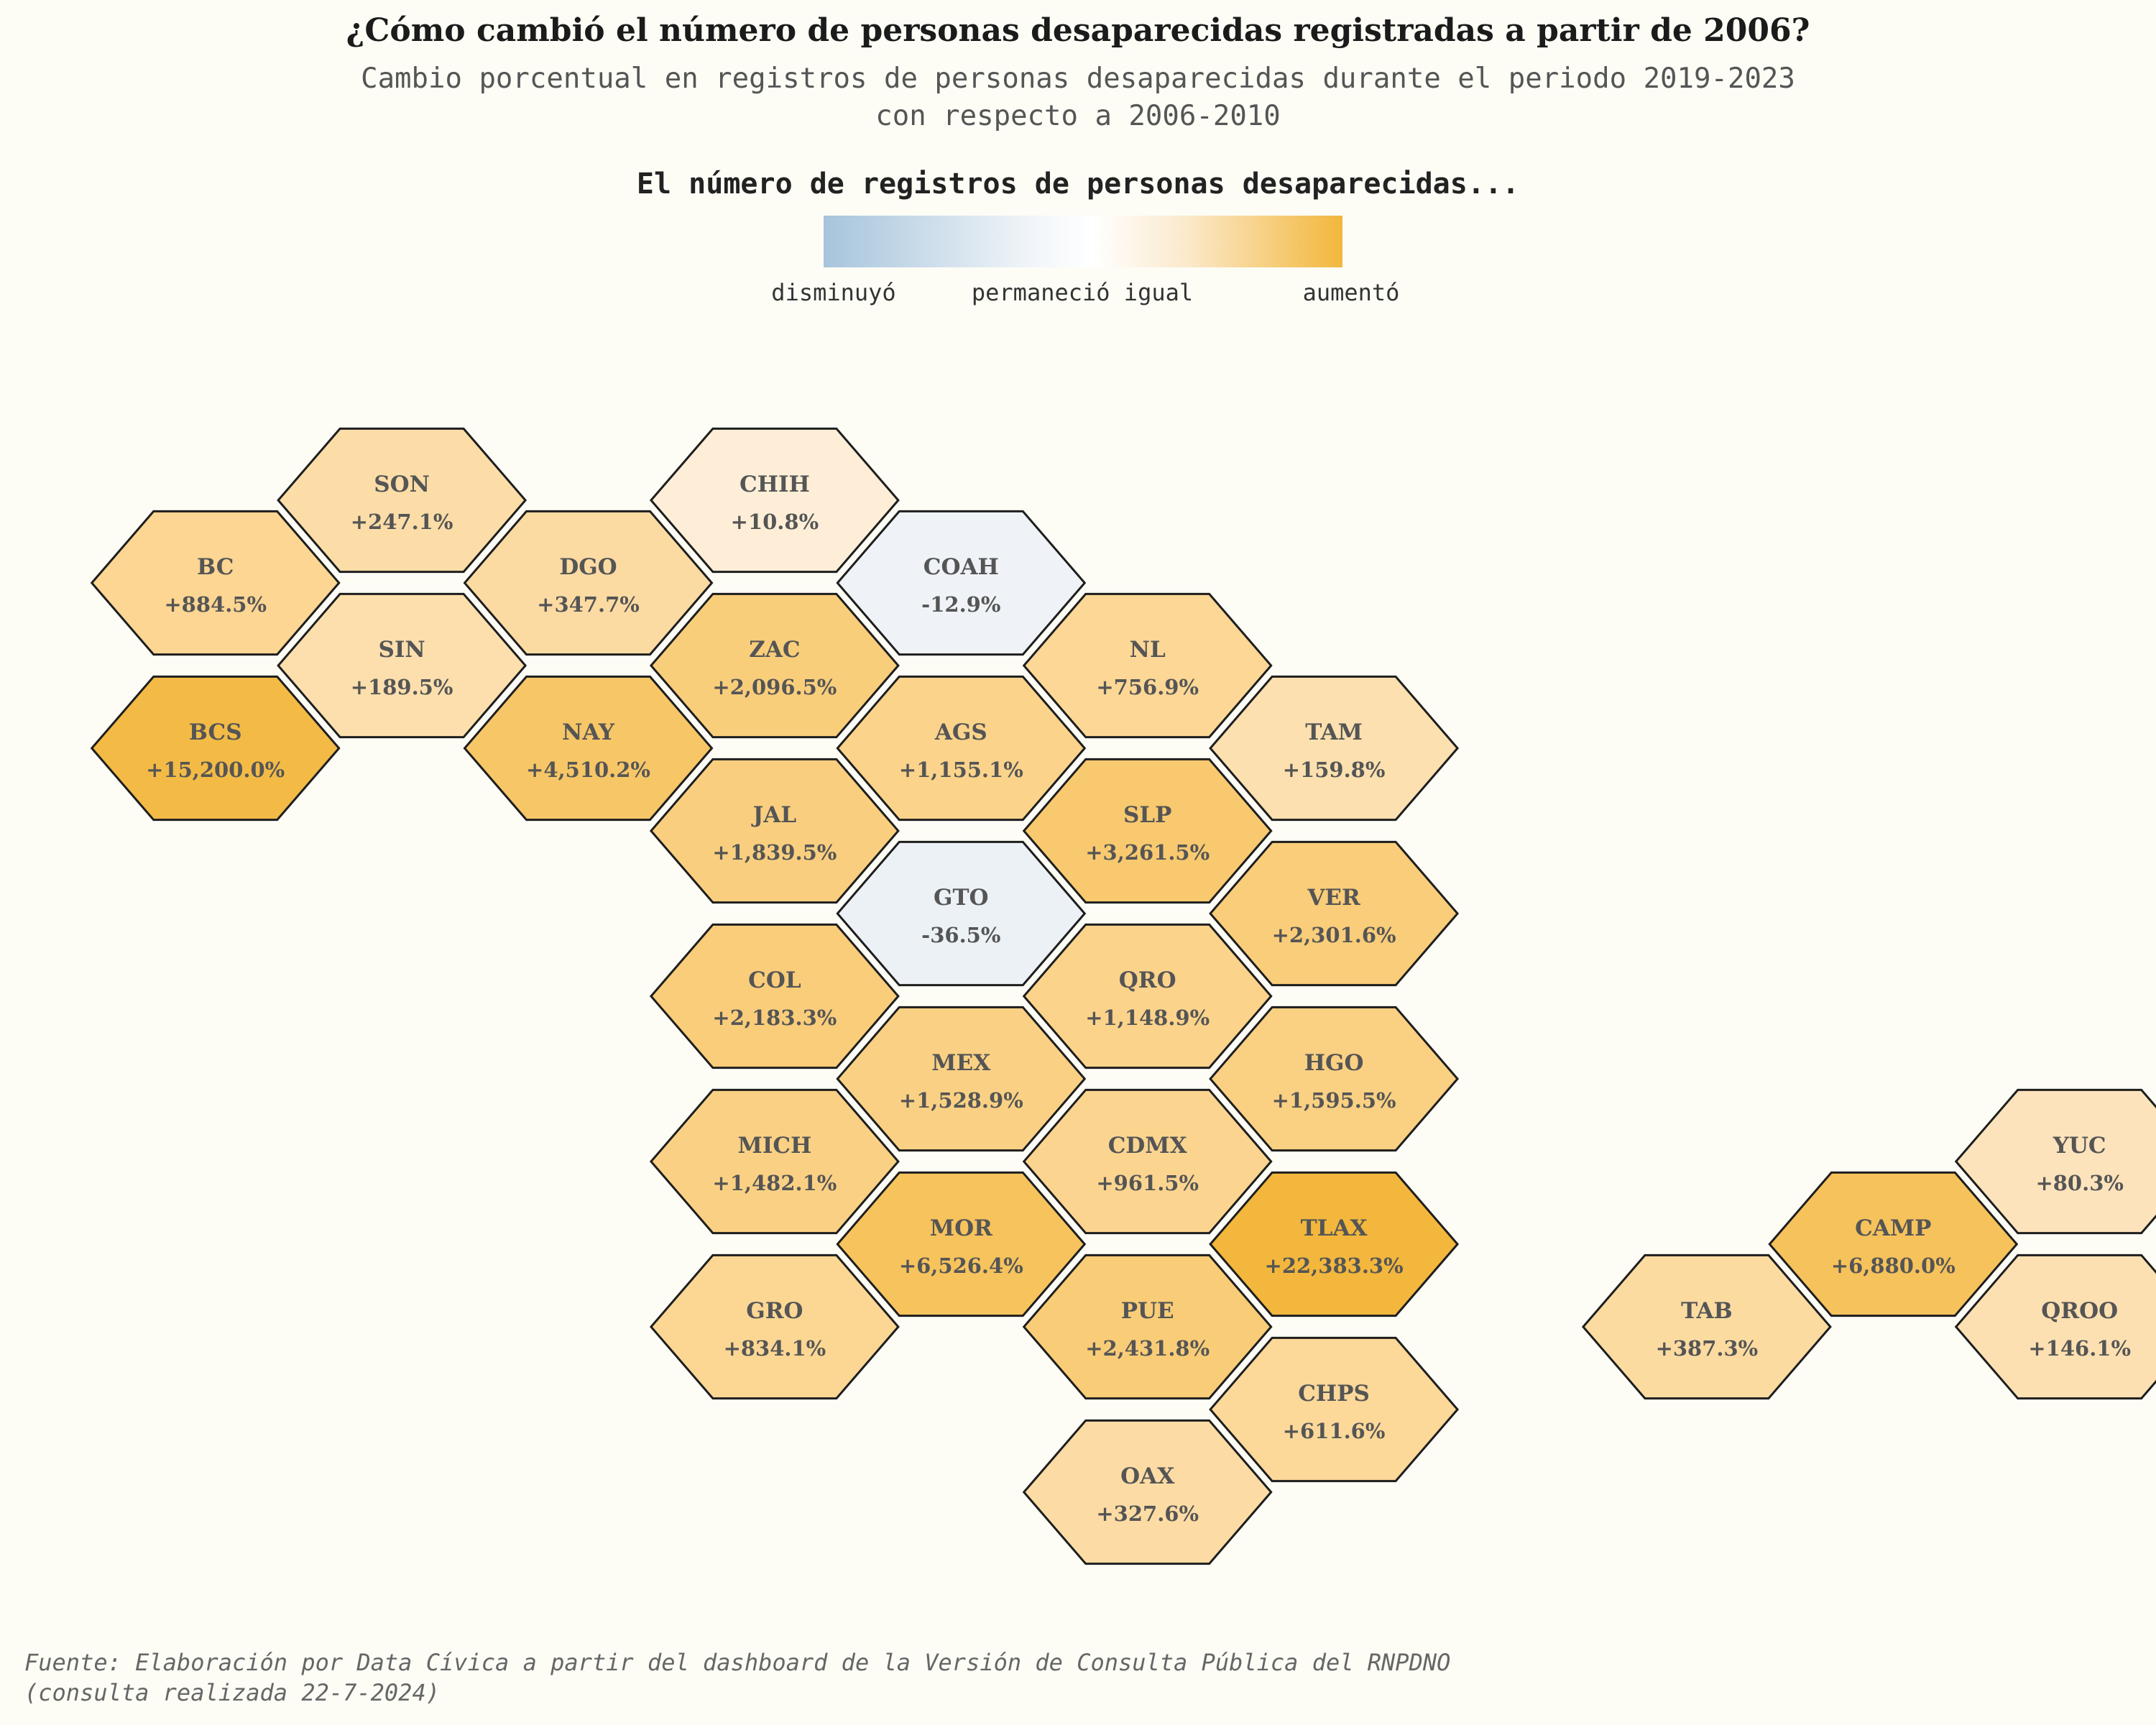 This screenshot has height=1725, width=2156. I want to click on state-hex-yuc, so click(2055, 1161).